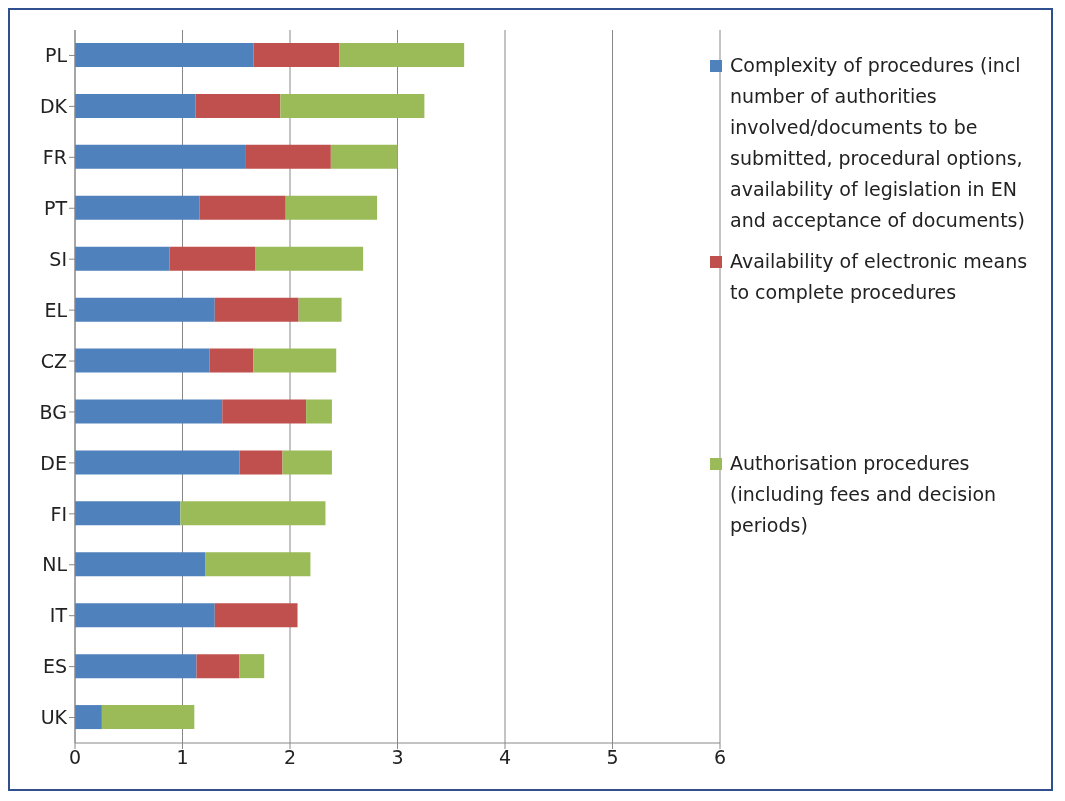 Image resolution: width=1065 pixels, height=801 pixels. Describe the element at coordinates (612, 757) in the screenshot. I see `x-tick-label: 5` at that location.